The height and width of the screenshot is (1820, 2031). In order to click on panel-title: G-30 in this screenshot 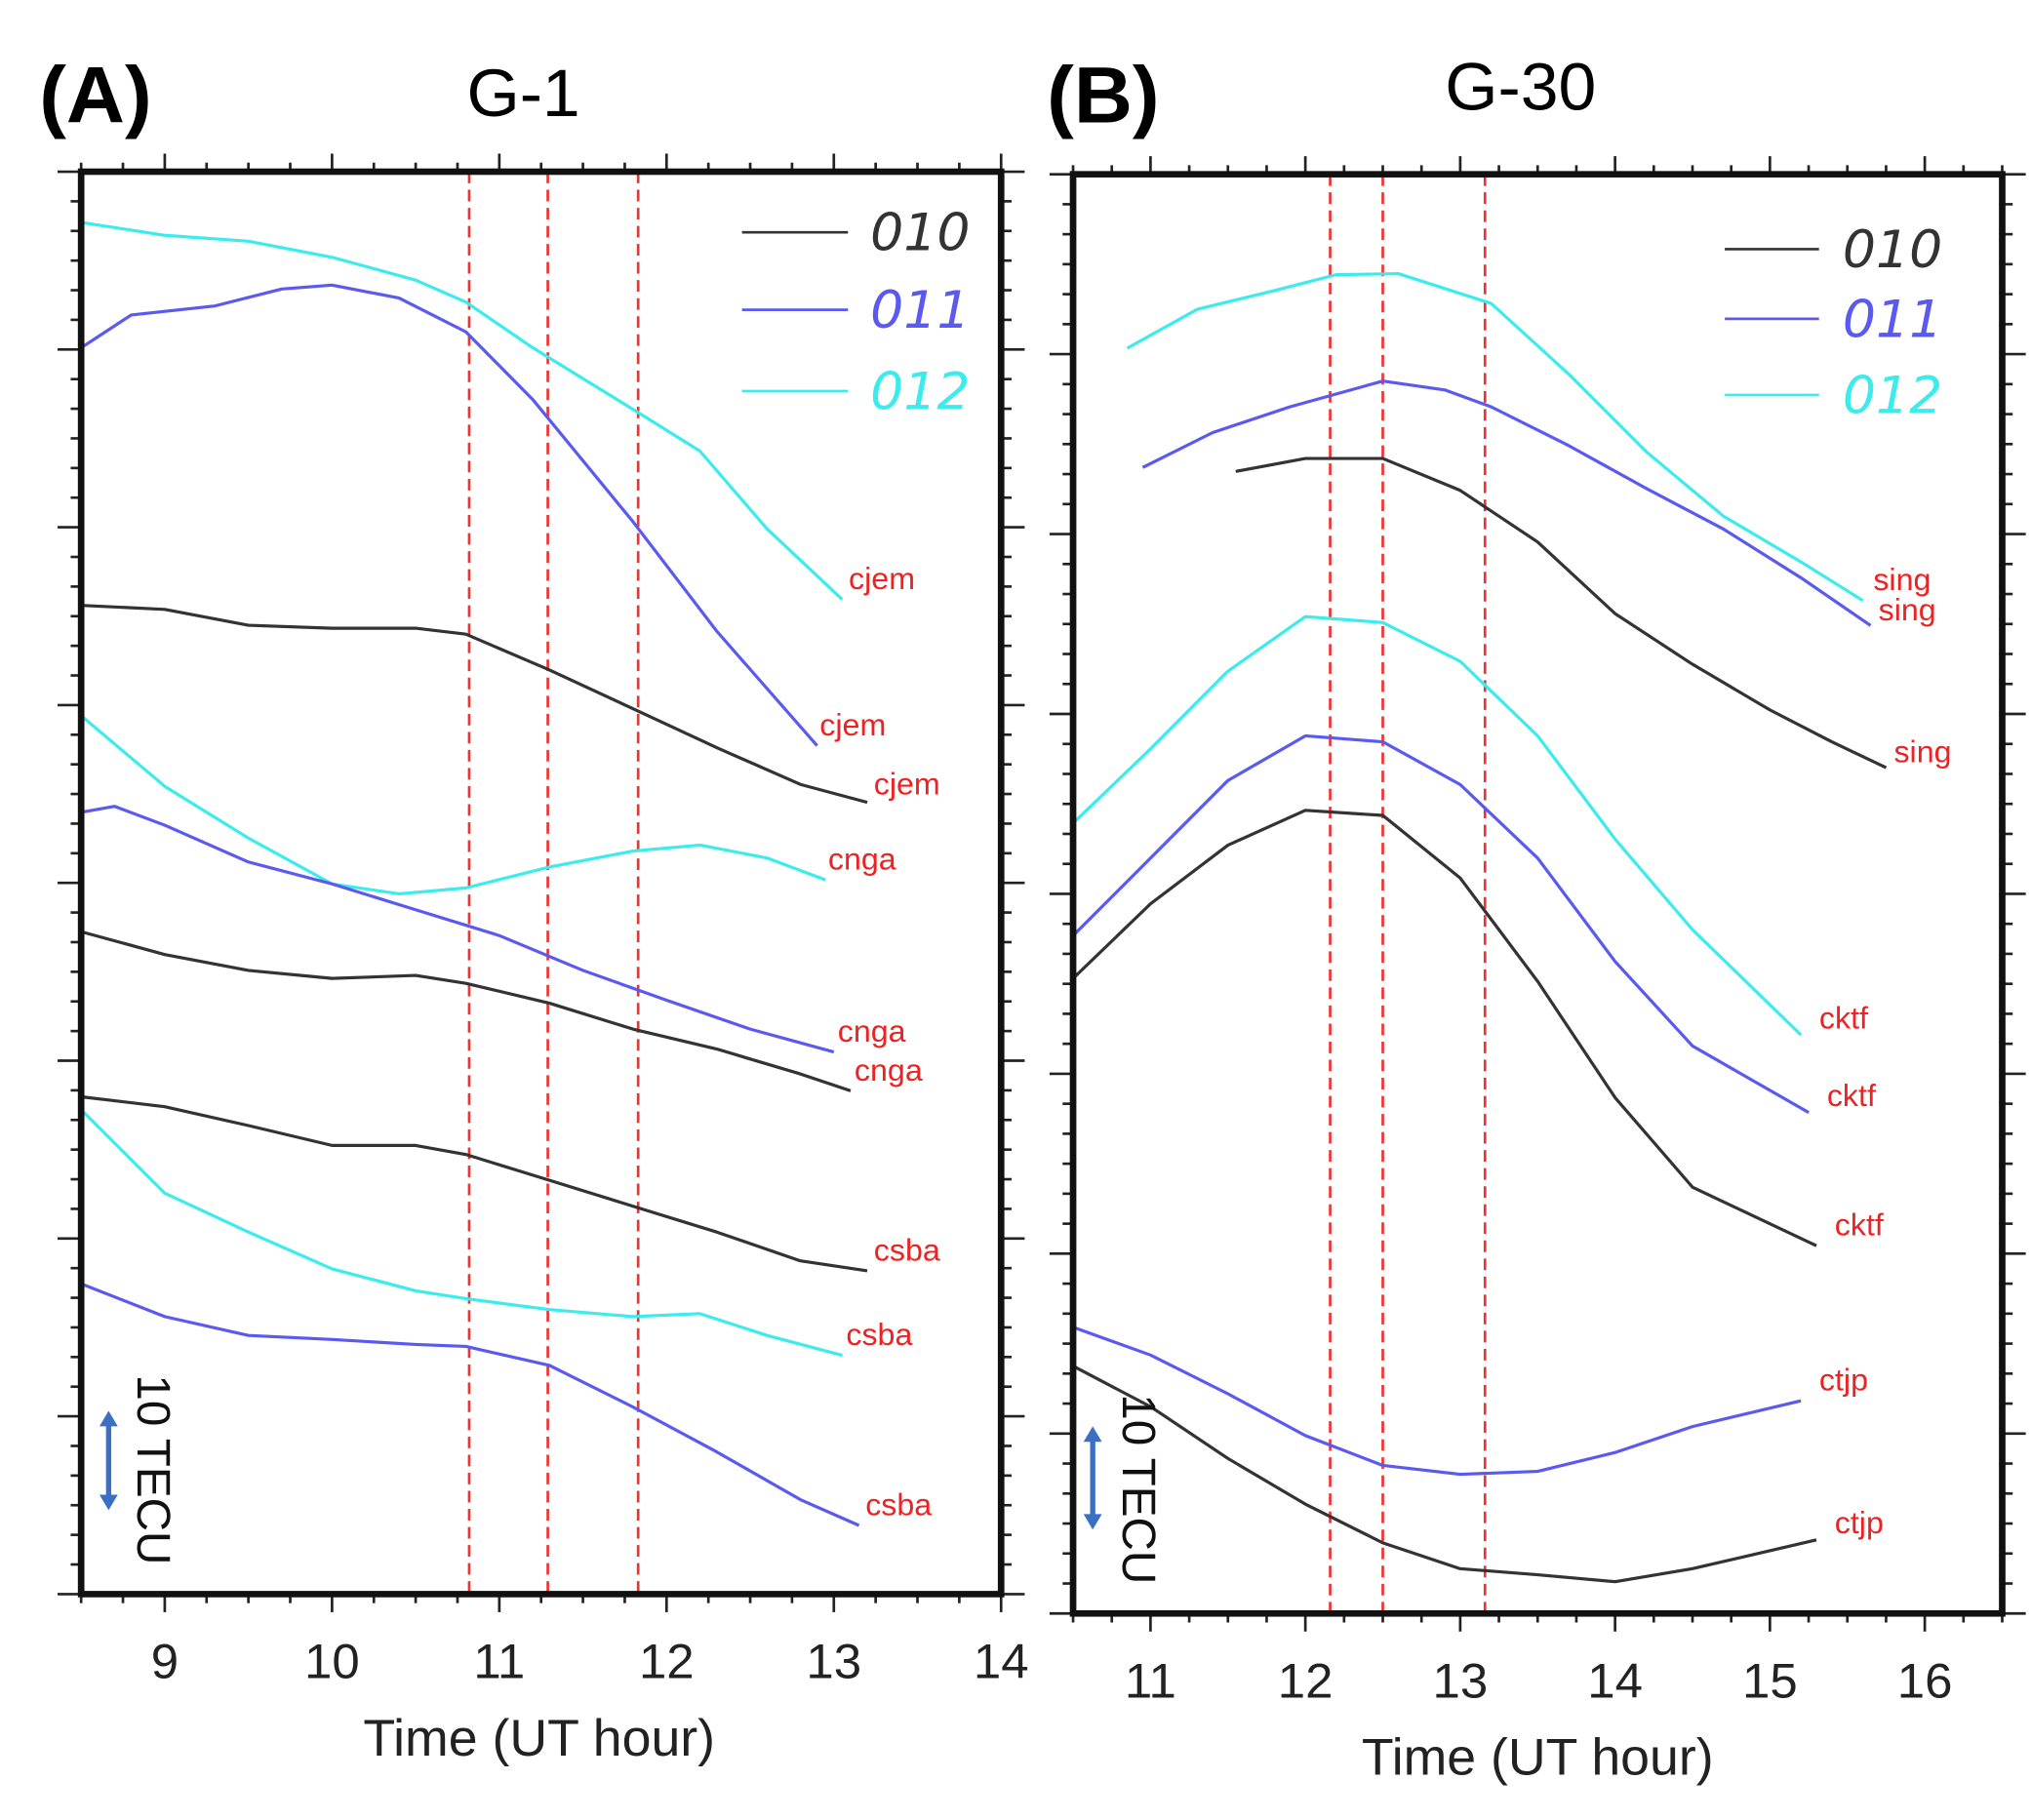, I will do `click(1520, 86)`.